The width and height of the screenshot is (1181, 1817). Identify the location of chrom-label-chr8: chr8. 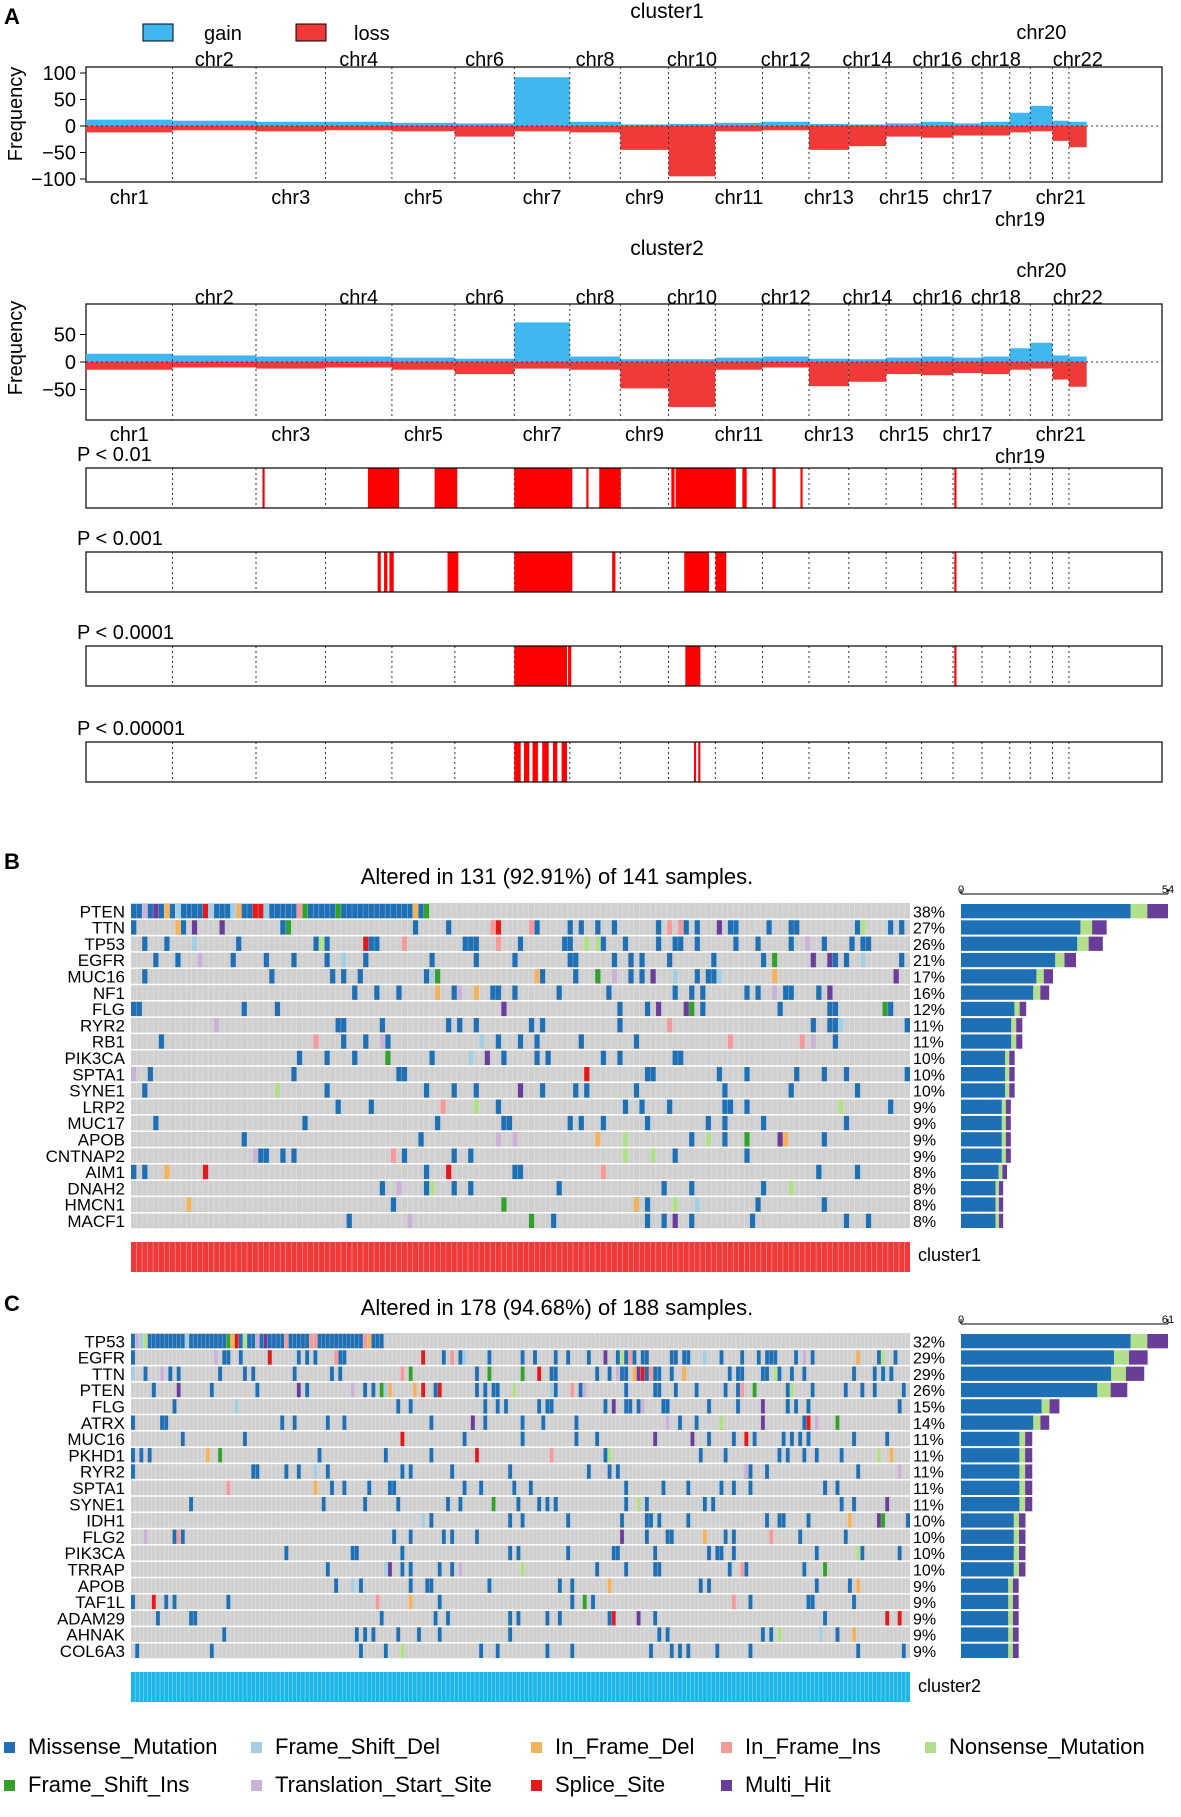
(595, 60).